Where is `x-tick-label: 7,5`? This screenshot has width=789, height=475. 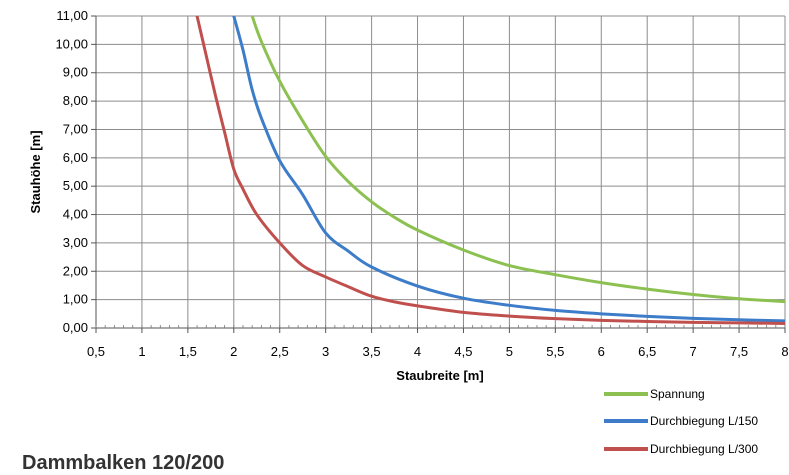 x-tick-label: 7,5 is located at coordinates (739, 351).